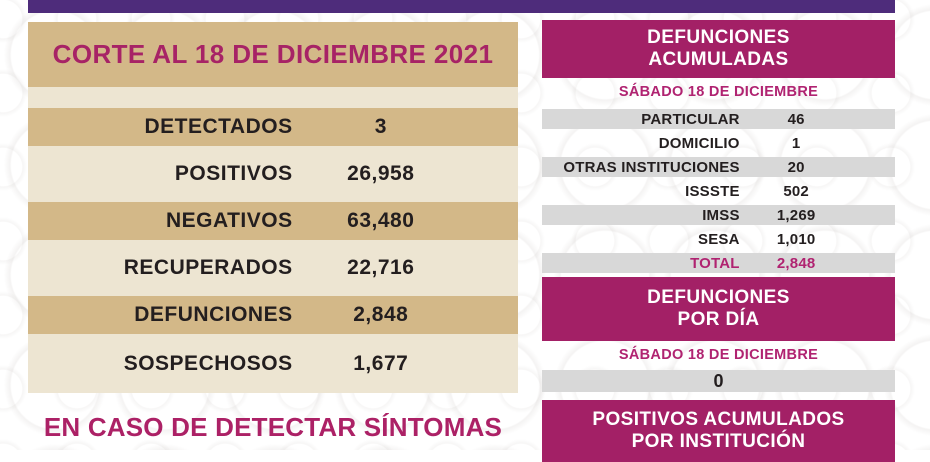 The height and width of the screenshot is (462, 930). Describe the element at coordinates (712, 191) in the screenshot. I see `death-label: ISSSTE` at that location.